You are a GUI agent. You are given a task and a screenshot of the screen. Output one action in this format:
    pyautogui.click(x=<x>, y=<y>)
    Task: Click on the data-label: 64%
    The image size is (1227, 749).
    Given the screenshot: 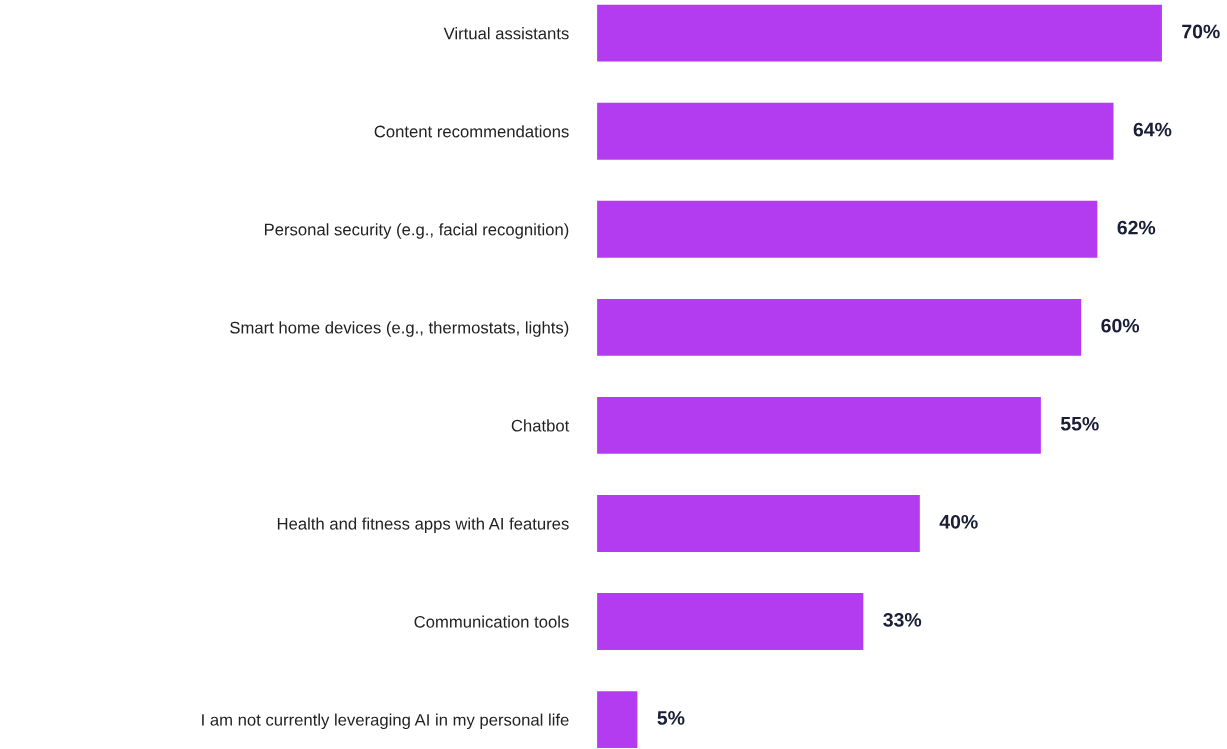 What is the action you would take?
    pyautogui.click(x=1152, y=129)
    